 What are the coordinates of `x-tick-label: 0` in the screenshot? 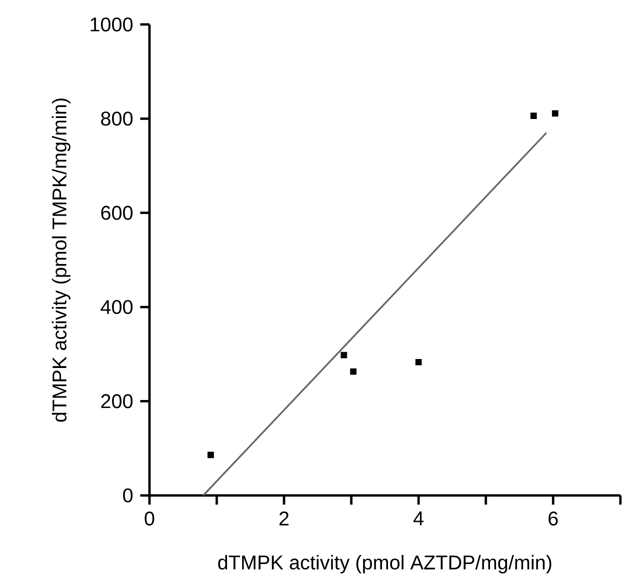 It's located at (149, 518).